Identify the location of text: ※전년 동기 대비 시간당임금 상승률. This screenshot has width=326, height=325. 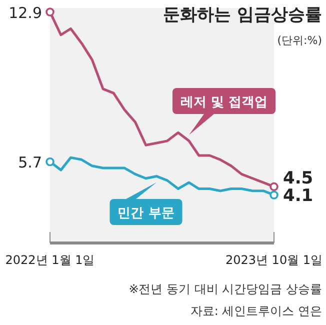
(225, 289).